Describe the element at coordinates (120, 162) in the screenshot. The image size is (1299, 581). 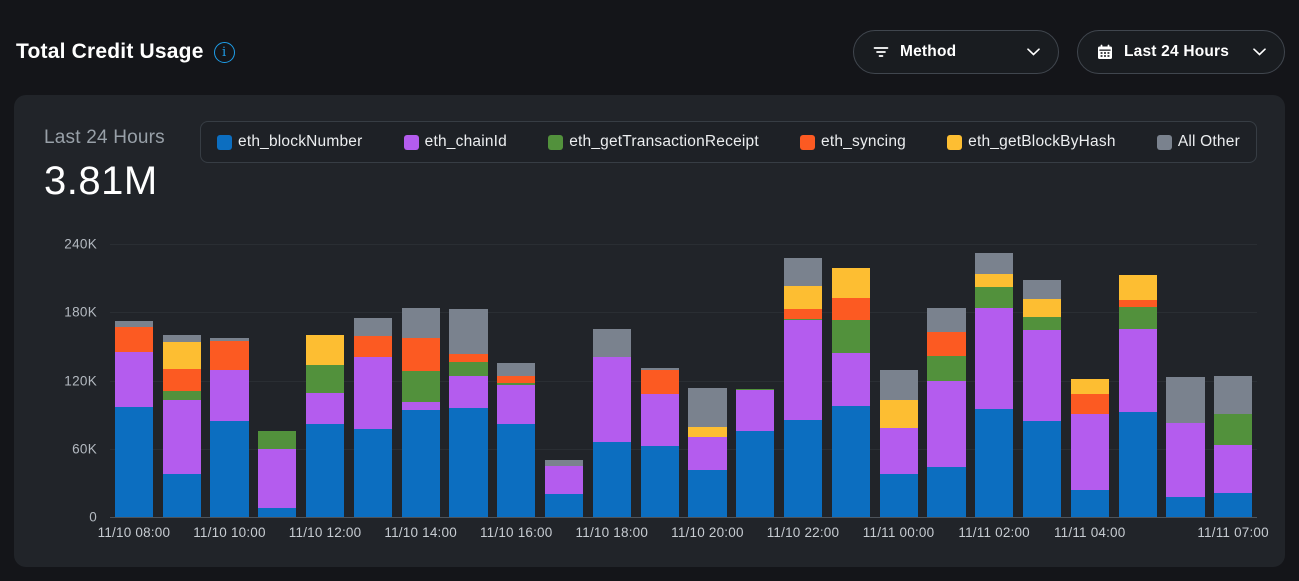
I see `usage-summary: Last 24 Hours 3.81M` at that location.